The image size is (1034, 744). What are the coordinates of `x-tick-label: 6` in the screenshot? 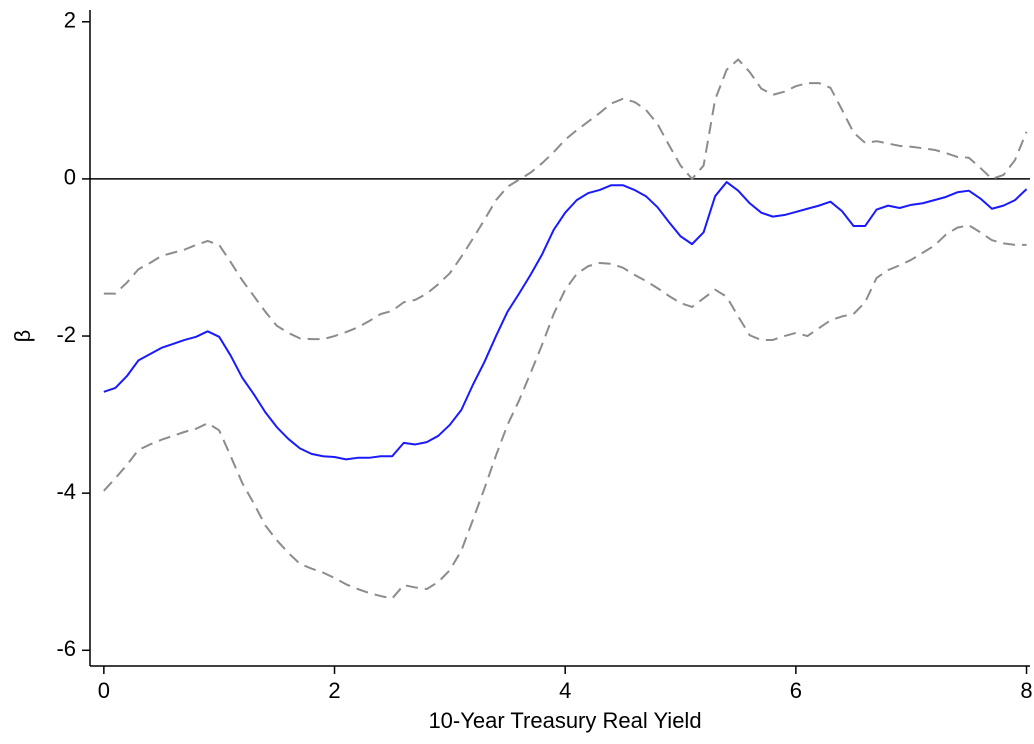 It's located at (796, 690).